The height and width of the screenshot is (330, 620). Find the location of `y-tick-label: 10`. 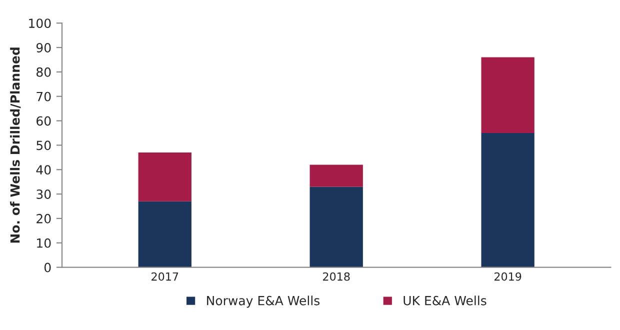

y-tick-label: 10 is located at coordinates (44, 243).